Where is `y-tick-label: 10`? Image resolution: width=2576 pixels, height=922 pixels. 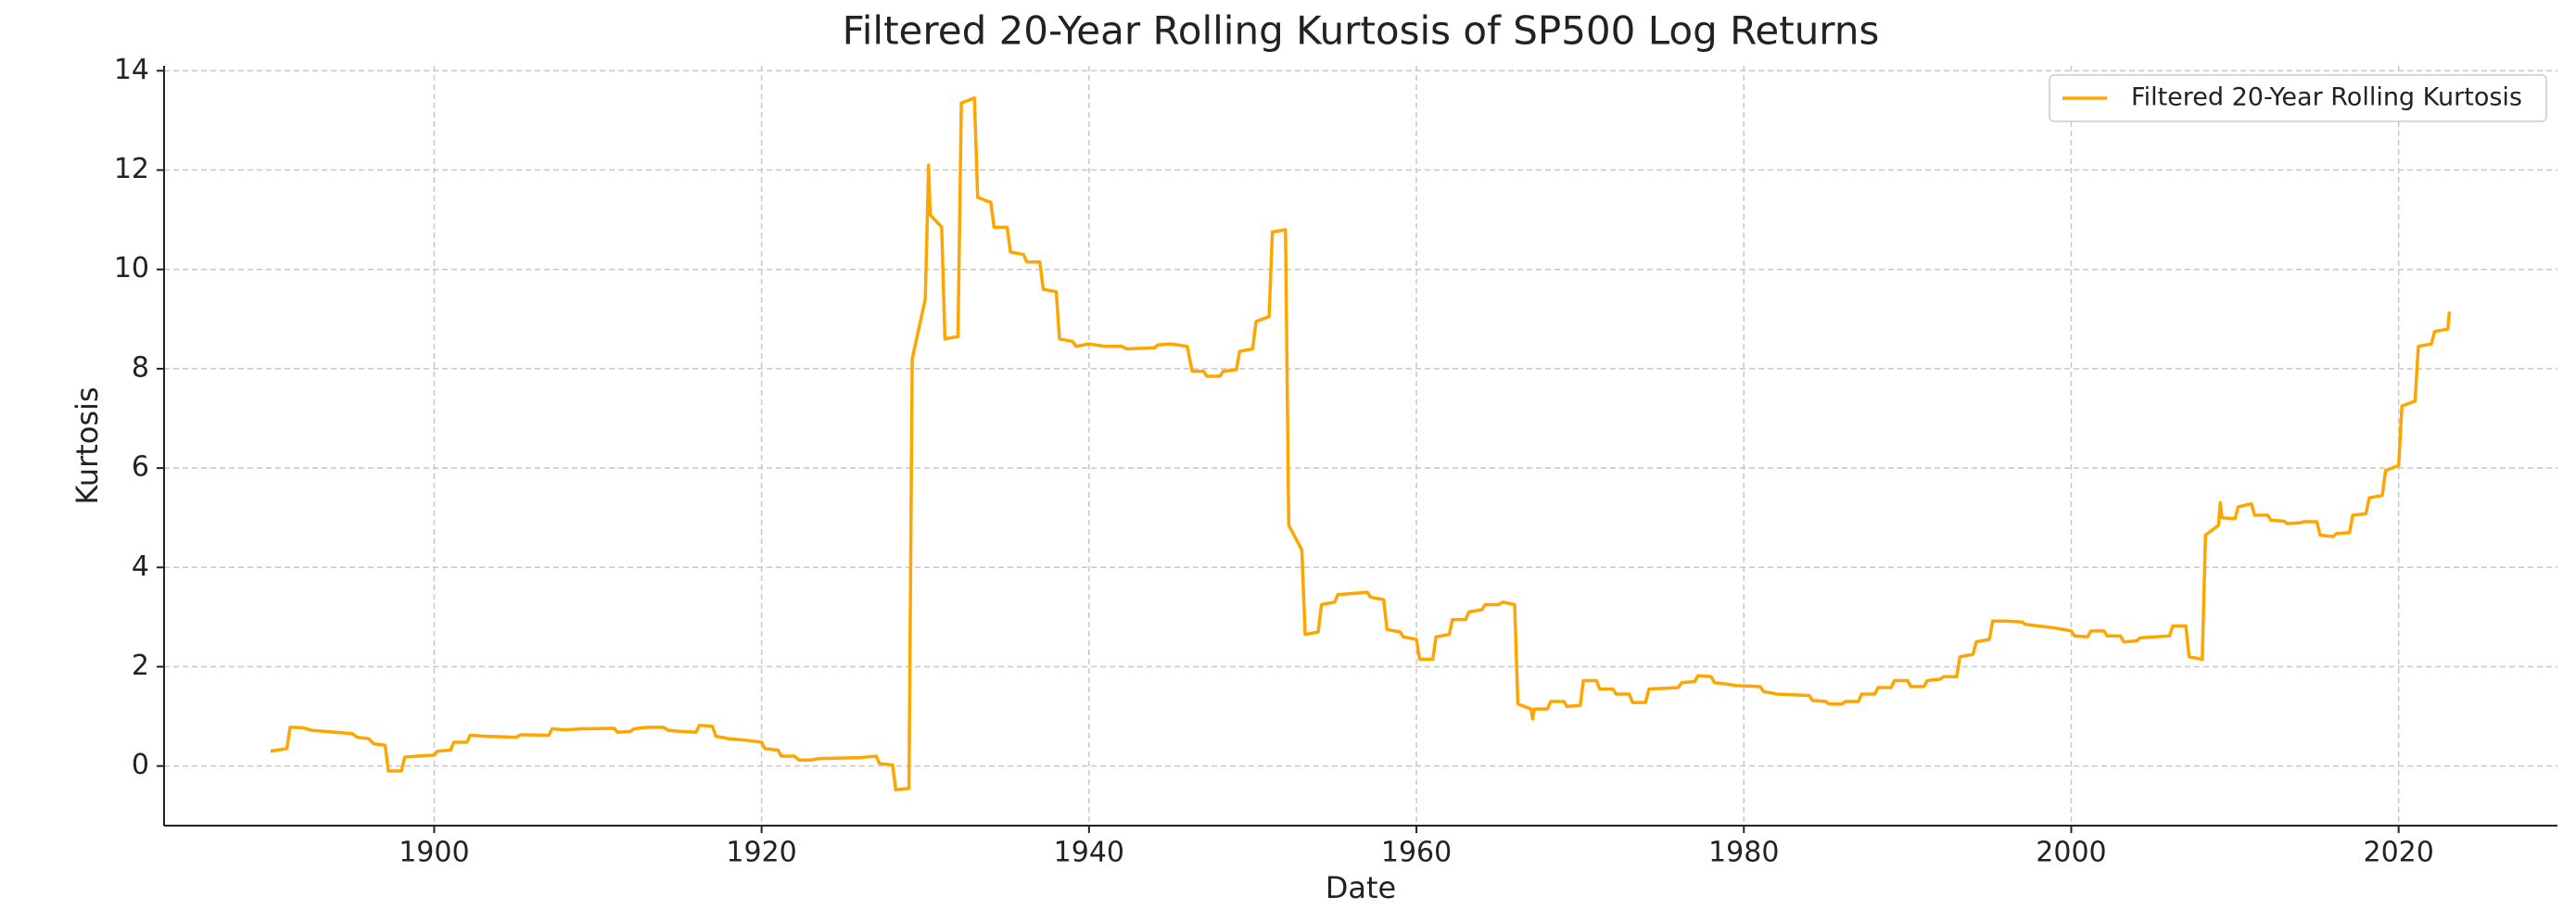 y-tick-label: 10 is located at coordinates (131, 268).